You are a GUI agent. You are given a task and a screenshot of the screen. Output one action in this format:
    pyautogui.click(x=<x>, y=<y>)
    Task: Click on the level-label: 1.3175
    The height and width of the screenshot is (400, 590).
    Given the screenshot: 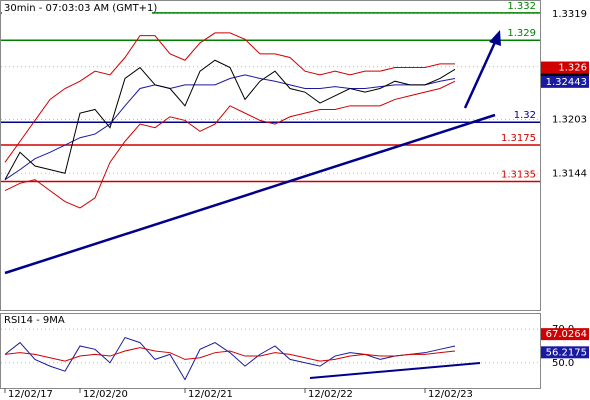 What is the action you would take?
    pyautogui.click(x=518, y=138)
    